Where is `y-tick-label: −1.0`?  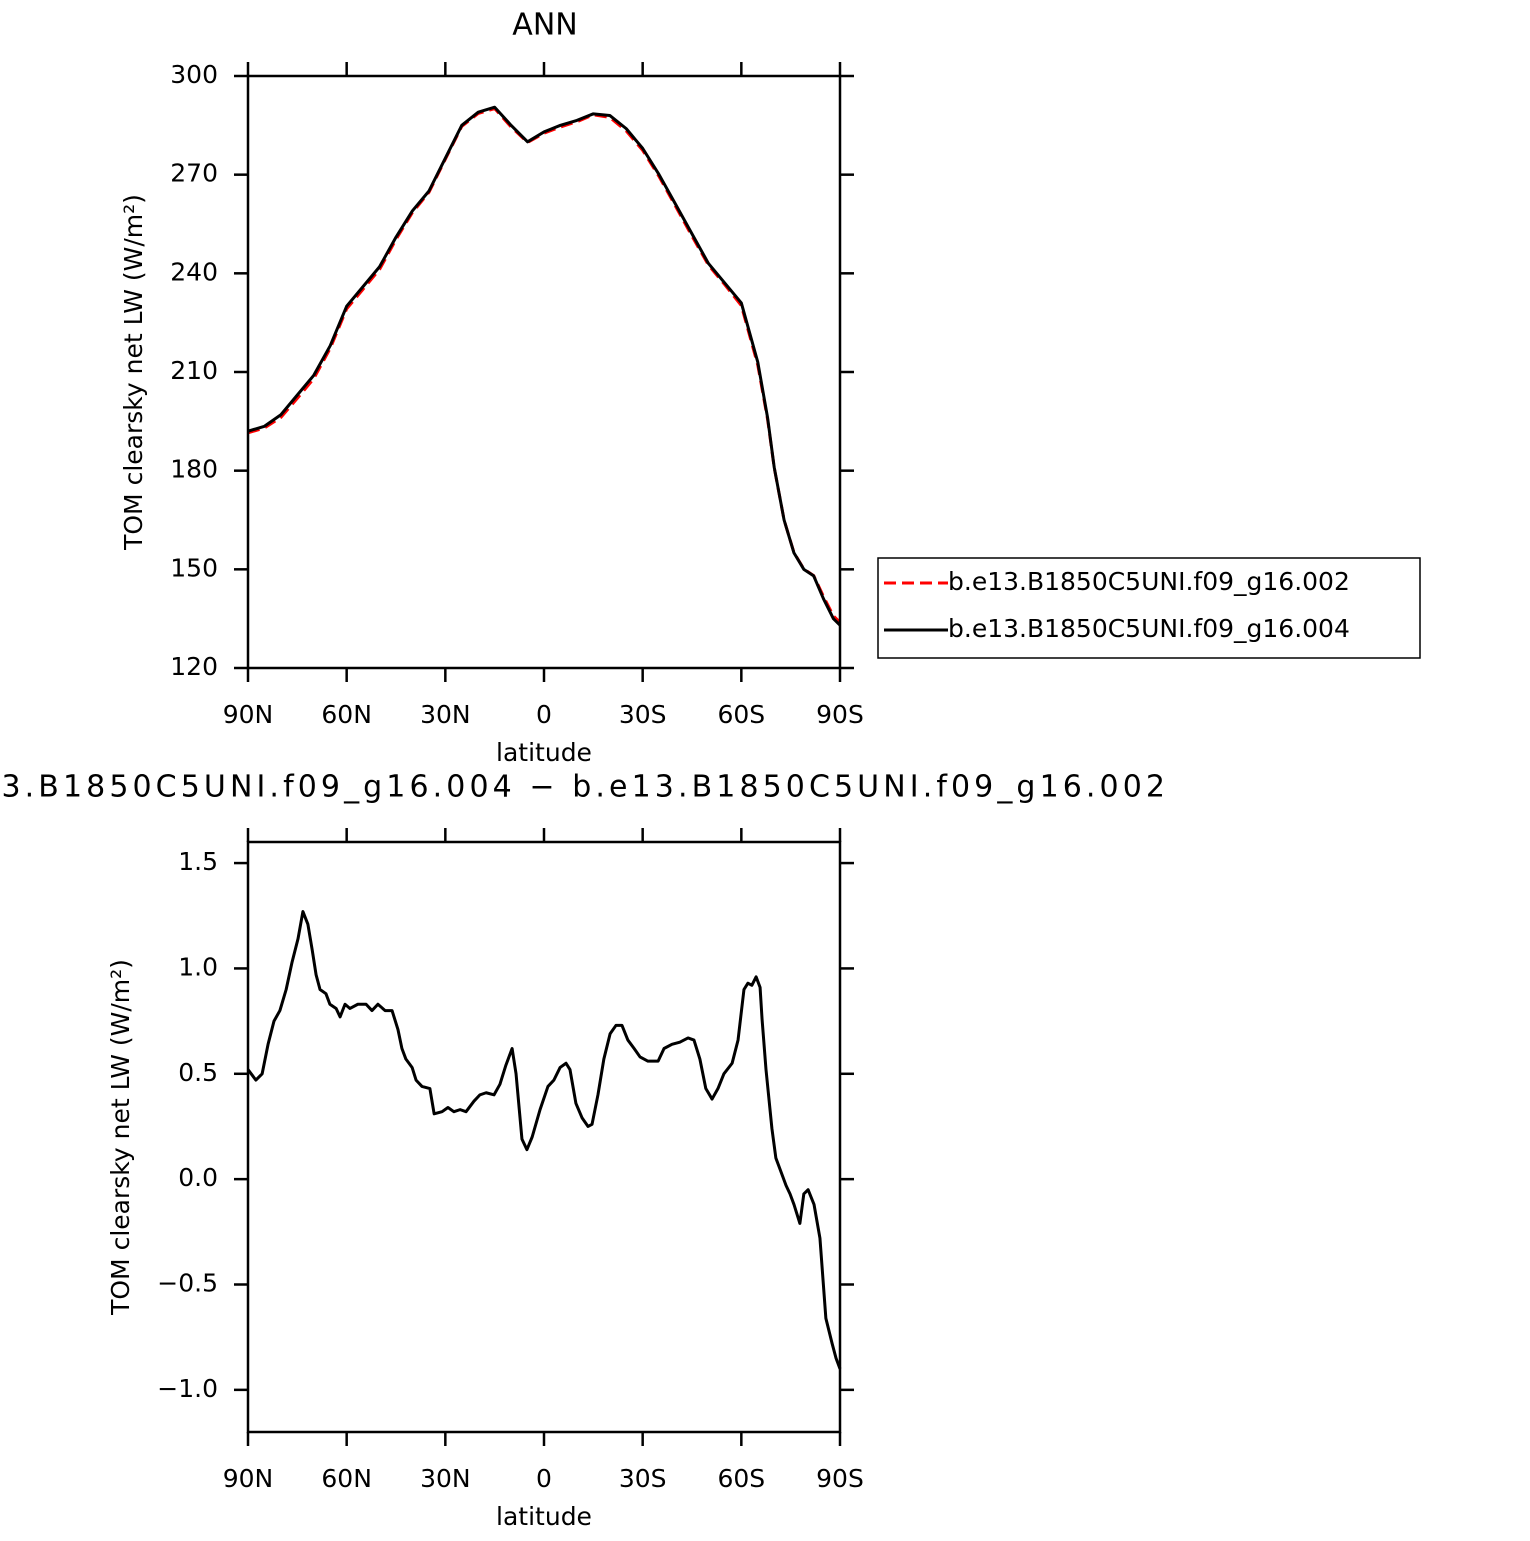
y-tick-label: −1.0 is located at coordinates (187, 1388).